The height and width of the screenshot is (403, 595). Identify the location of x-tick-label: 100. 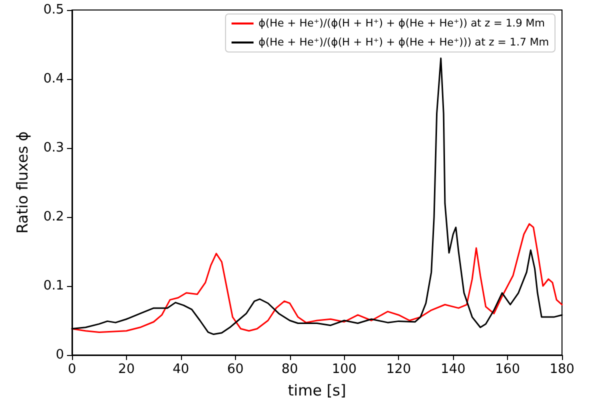
(344, 369).